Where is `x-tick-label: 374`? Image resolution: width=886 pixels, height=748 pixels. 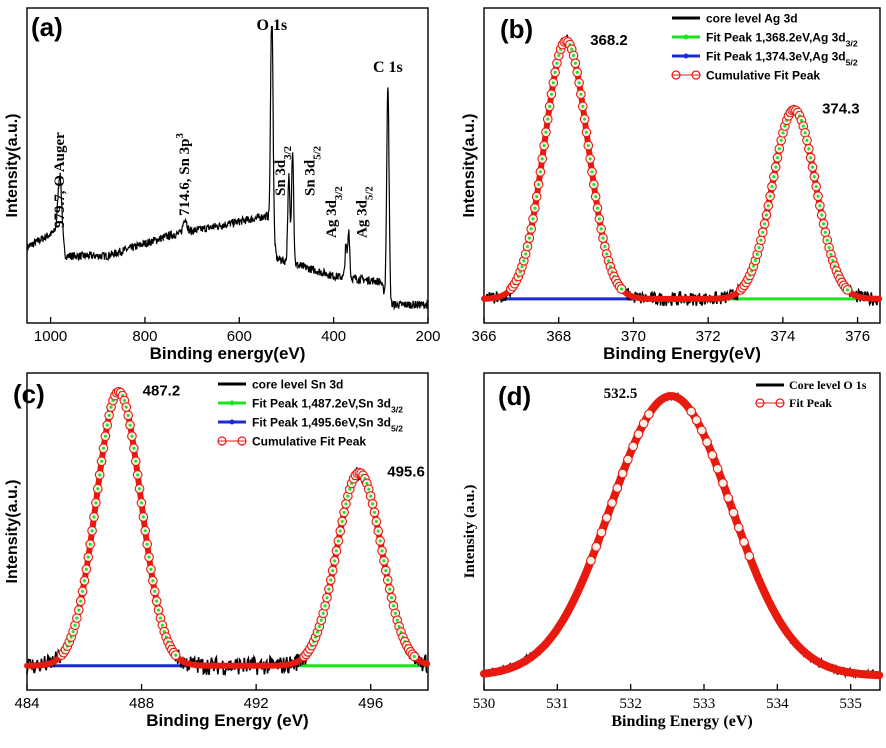 x-tick-label: 374 is located at coordinates (782, 336).